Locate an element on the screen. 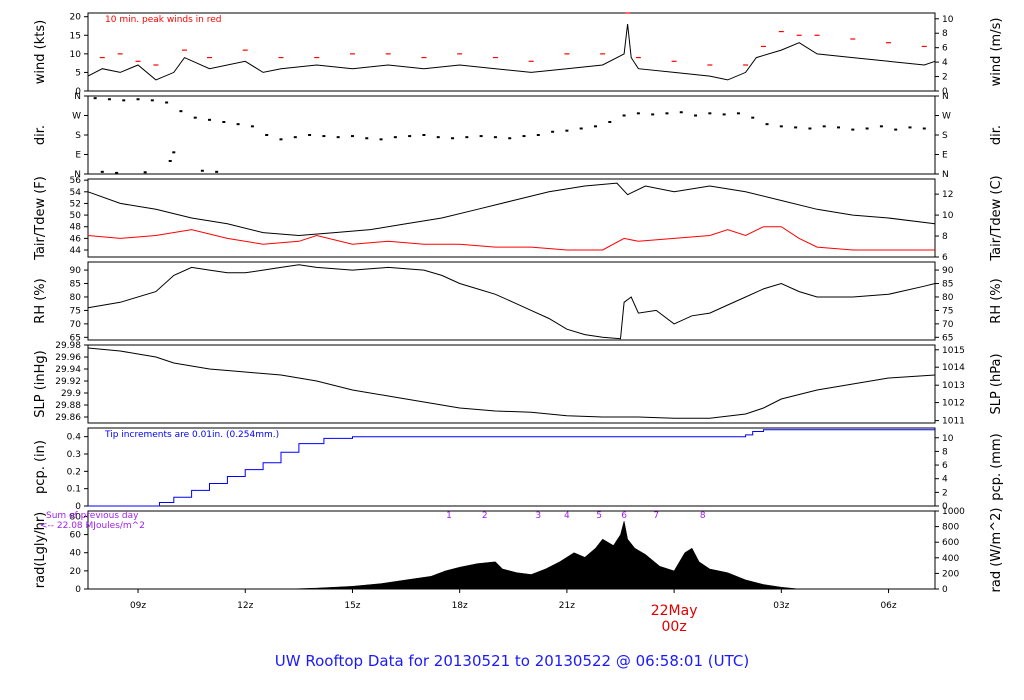  ylabel-left: RH (%) is located at coordinates (40, 300).